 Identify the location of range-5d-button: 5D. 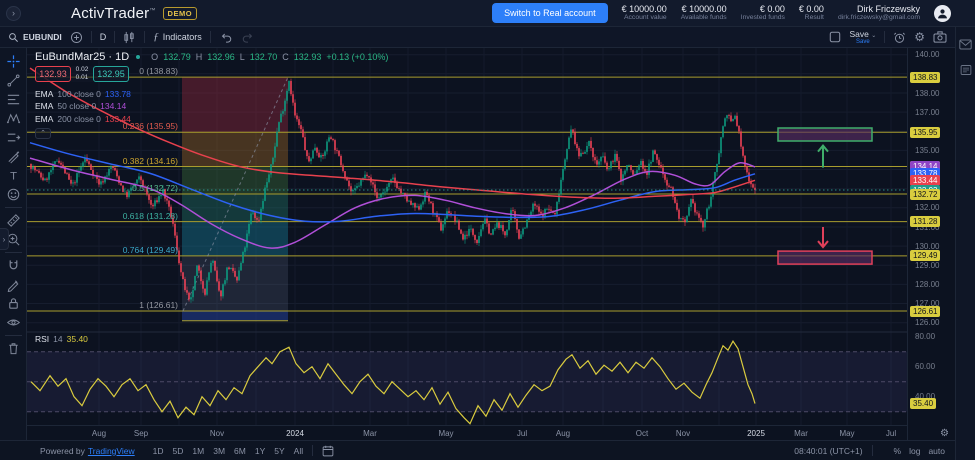
(178, 450).